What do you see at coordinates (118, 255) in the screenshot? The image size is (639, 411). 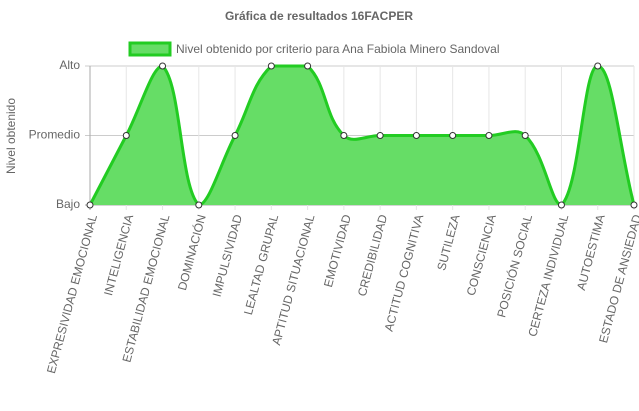 I see `x-tick-label: INTELIGENCIA` at bounding box center [118, 255].